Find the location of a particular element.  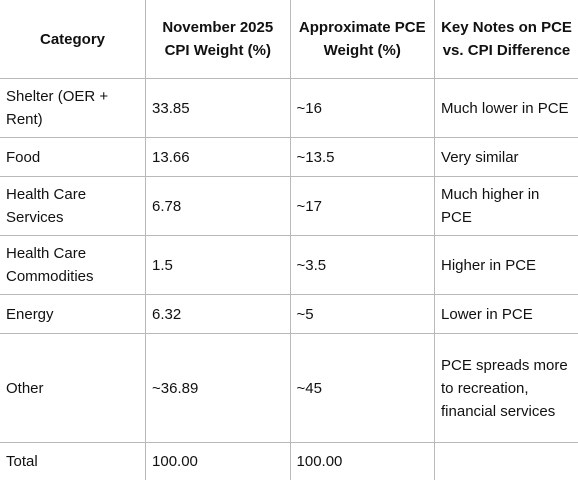

category-cell: Total is located at coordinates (73, 461).